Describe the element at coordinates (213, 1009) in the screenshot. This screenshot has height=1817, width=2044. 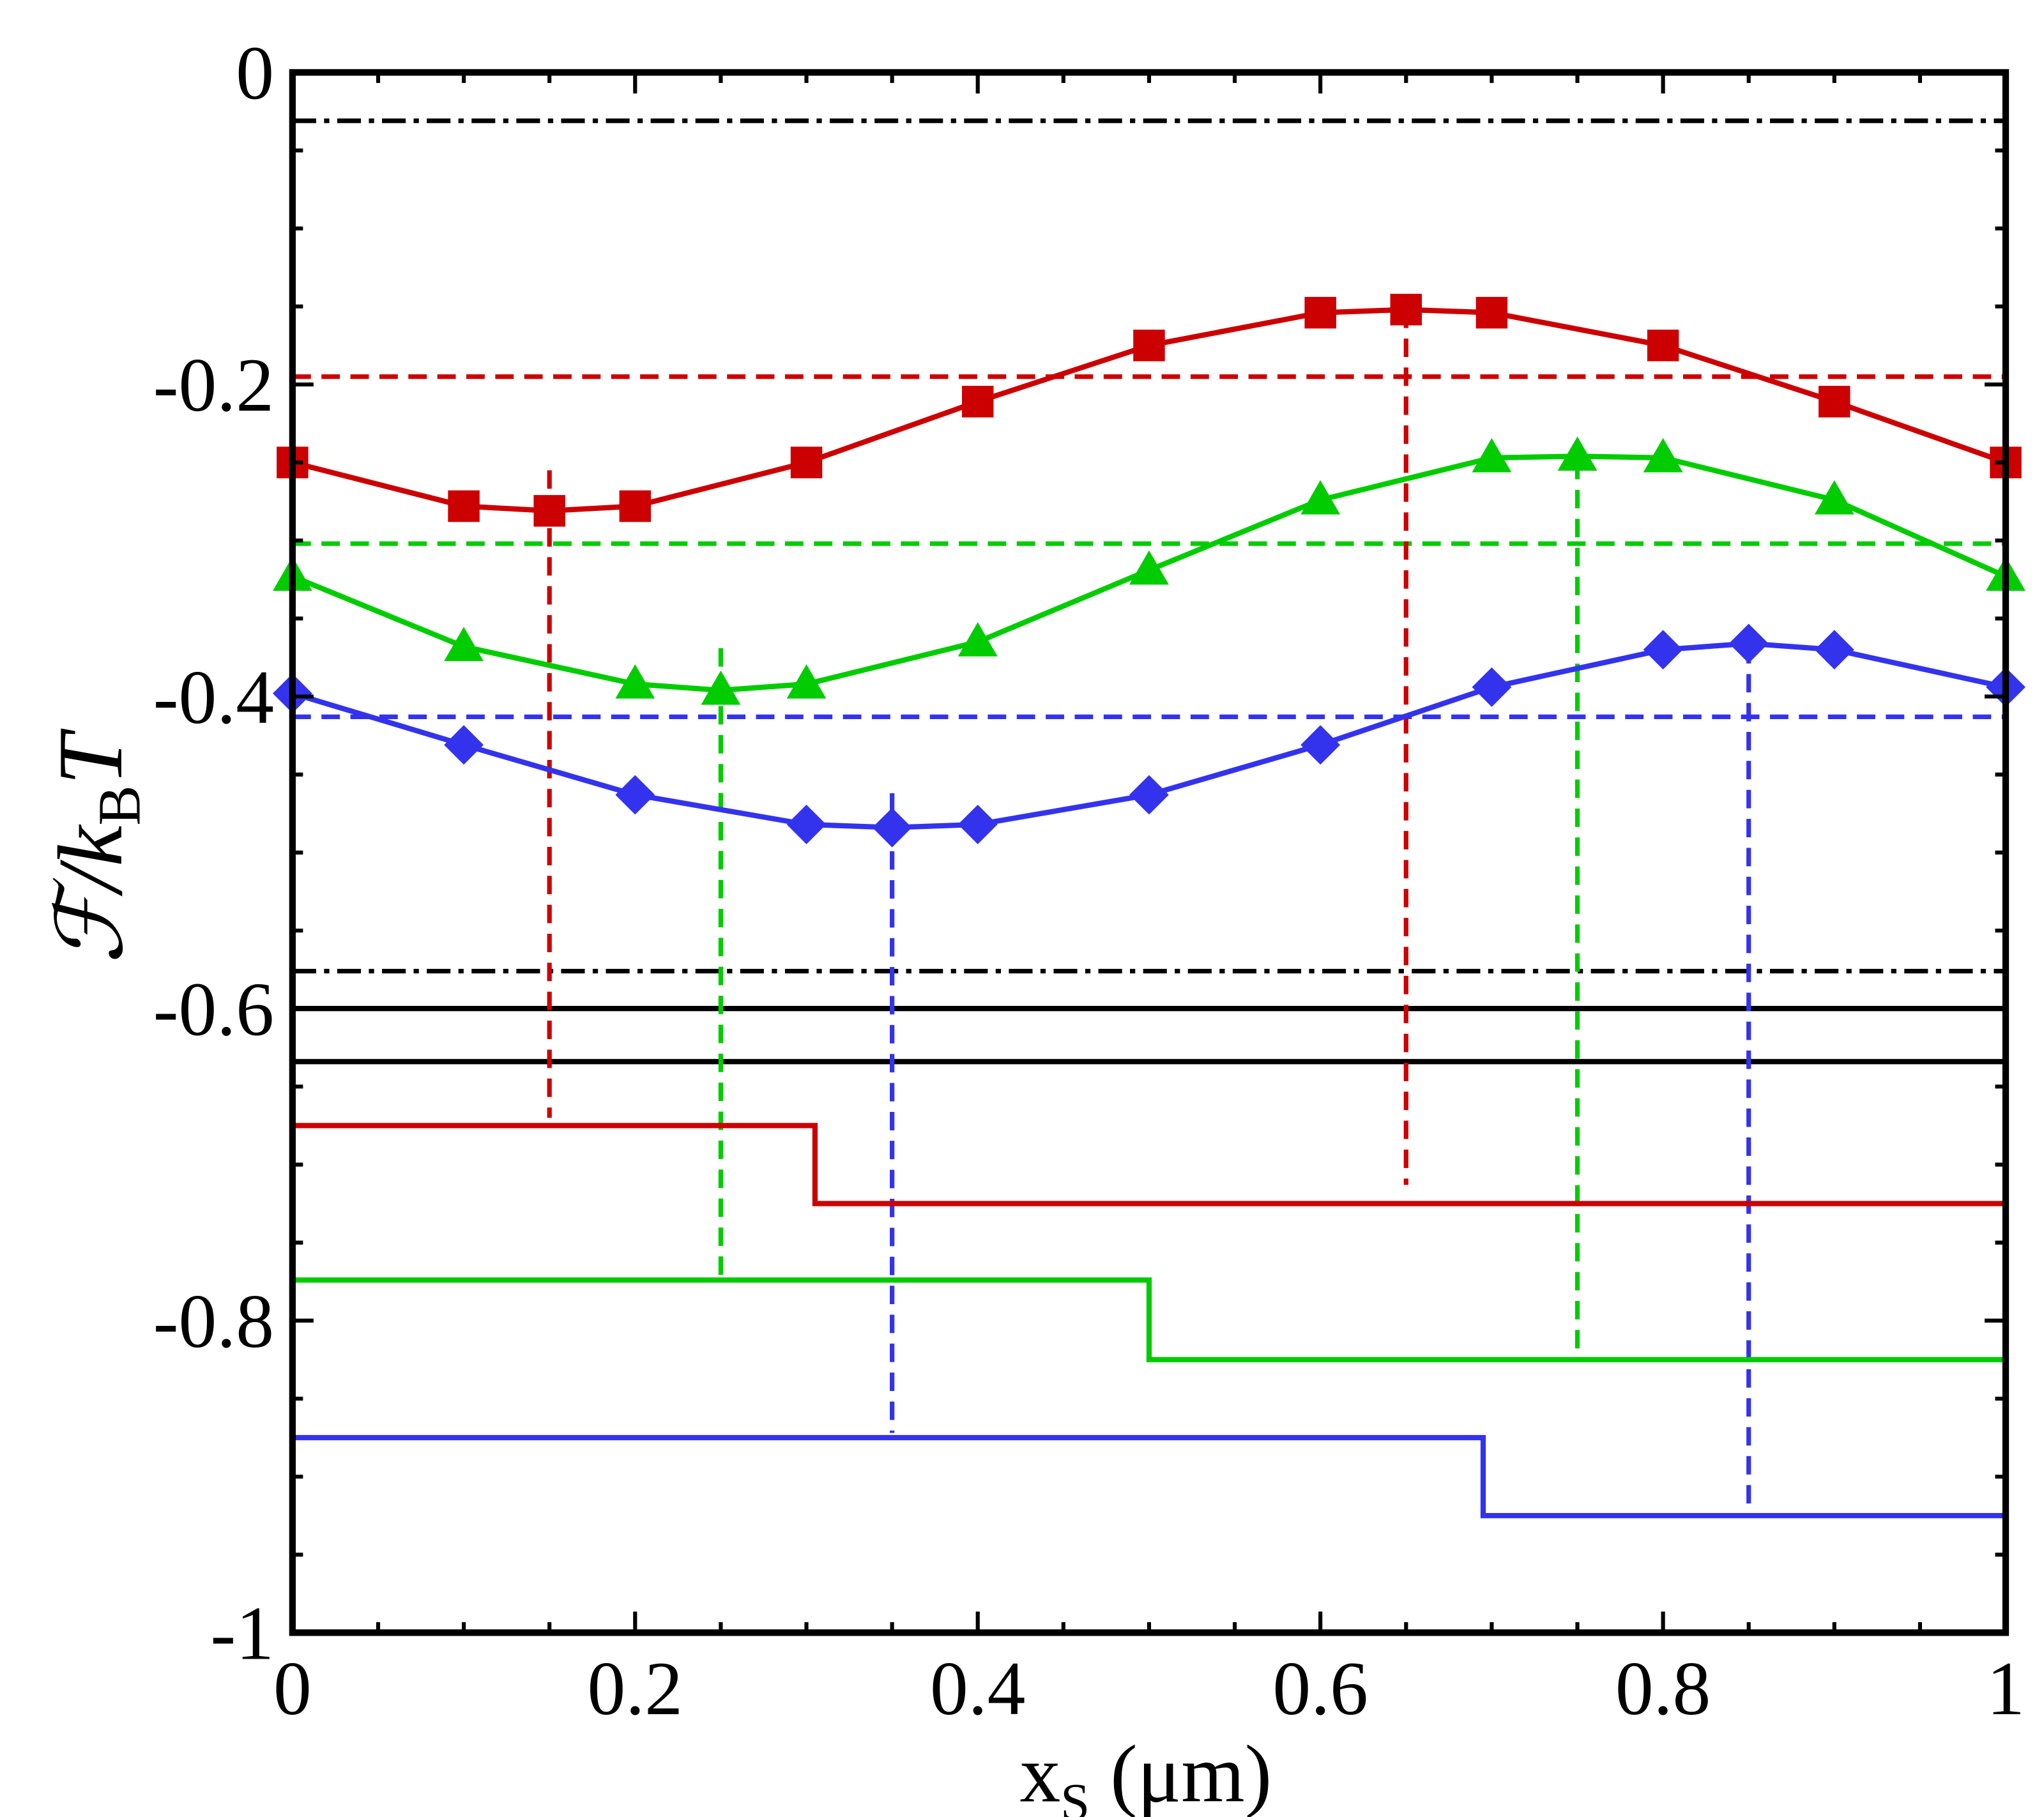
I see `y-tick-label: -0.6` at that location.